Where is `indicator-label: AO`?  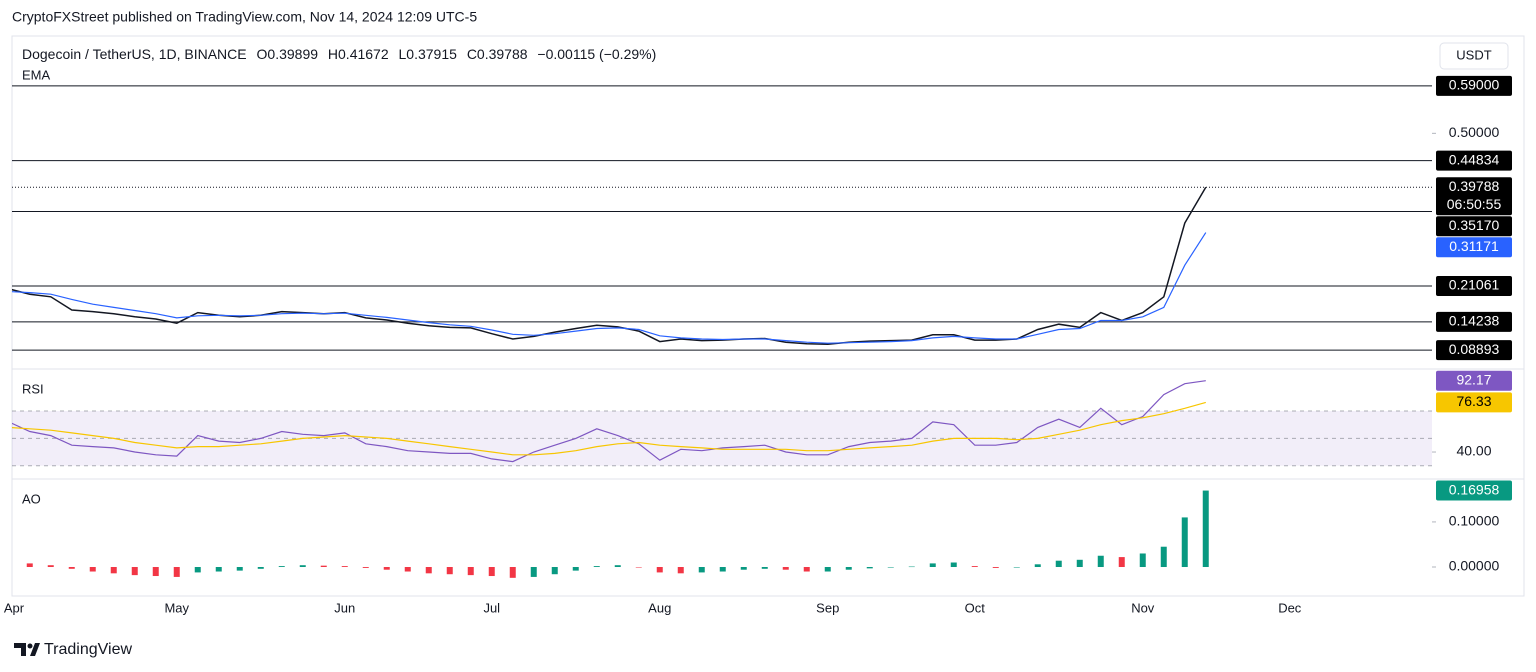 indicator-label: AO is located at coordinates (31, 498).